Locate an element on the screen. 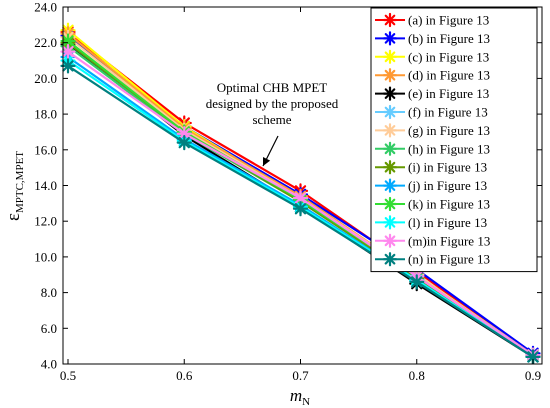 This screenshot has width=550, height=408. y-tick-label: 12.0 is located at coordinates (45, 221).